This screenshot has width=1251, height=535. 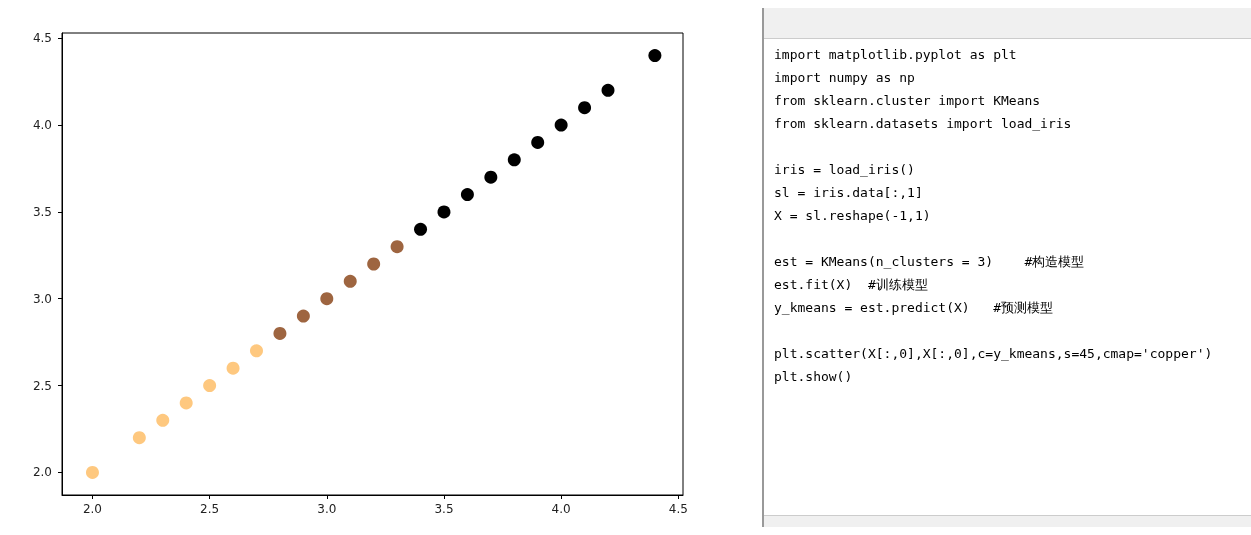 I want to click on x-tick-label: 2.0, so click(x=92, y=509).